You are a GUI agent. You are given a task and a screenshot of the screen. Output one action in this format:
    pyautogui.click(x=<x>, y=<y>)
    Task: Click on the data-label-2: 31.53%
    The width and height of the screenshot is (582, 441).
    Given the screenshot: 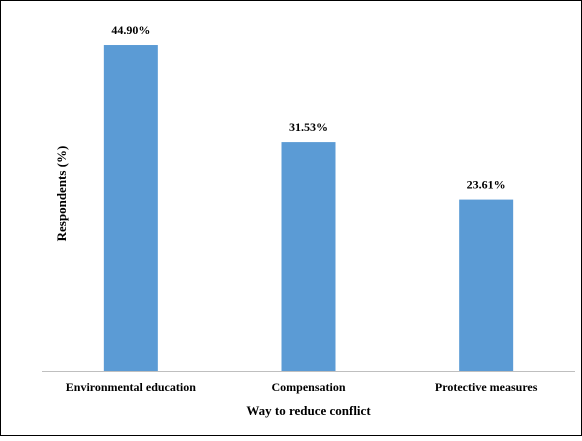 What is the action you would take?
    pyautogui.click(x=308, y=127)
    